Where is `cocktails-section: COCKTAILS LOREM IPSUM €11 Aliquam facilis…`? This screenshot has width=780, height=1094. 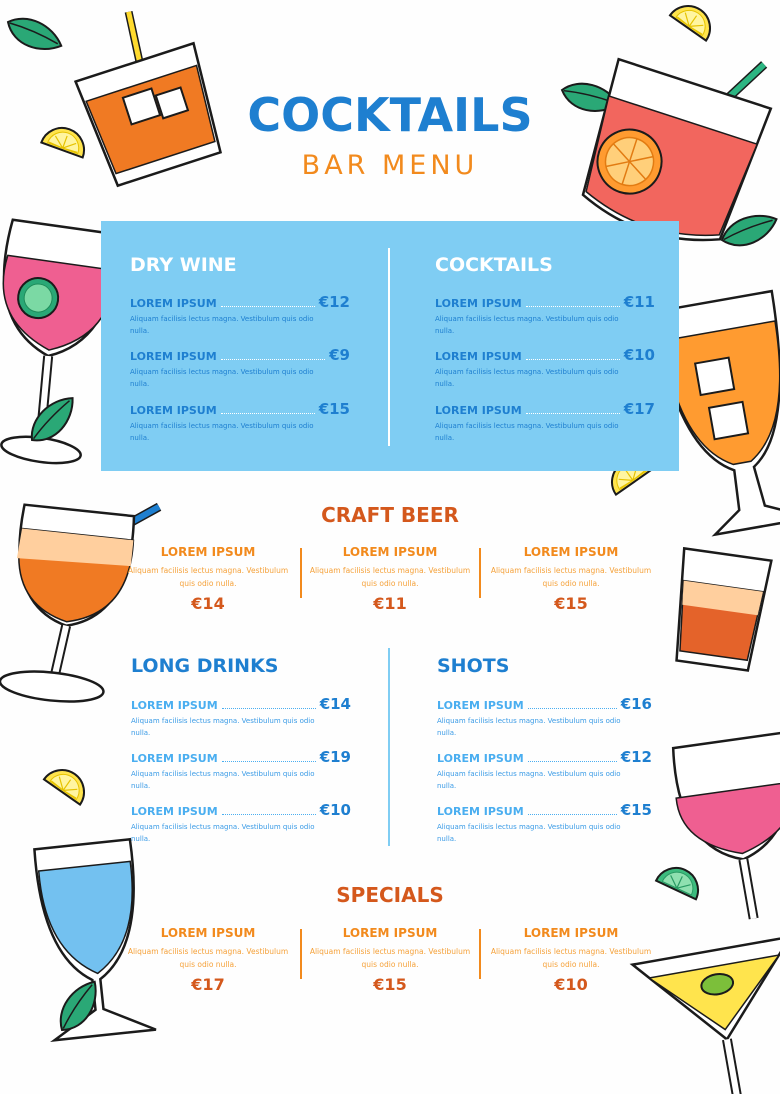 cocktails-section: COCKTAILS LOREM IPSUM €11 Aliquam facilis… is located at coordinates (545, 356).